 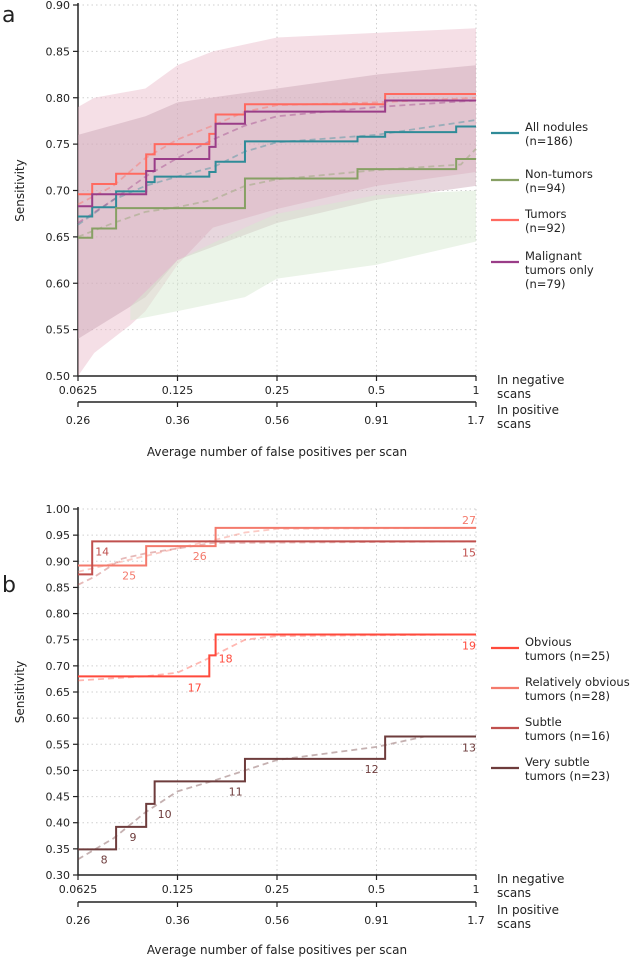 I want to click on legend-item: All nodules(n=186), so click(x=539, y=134).